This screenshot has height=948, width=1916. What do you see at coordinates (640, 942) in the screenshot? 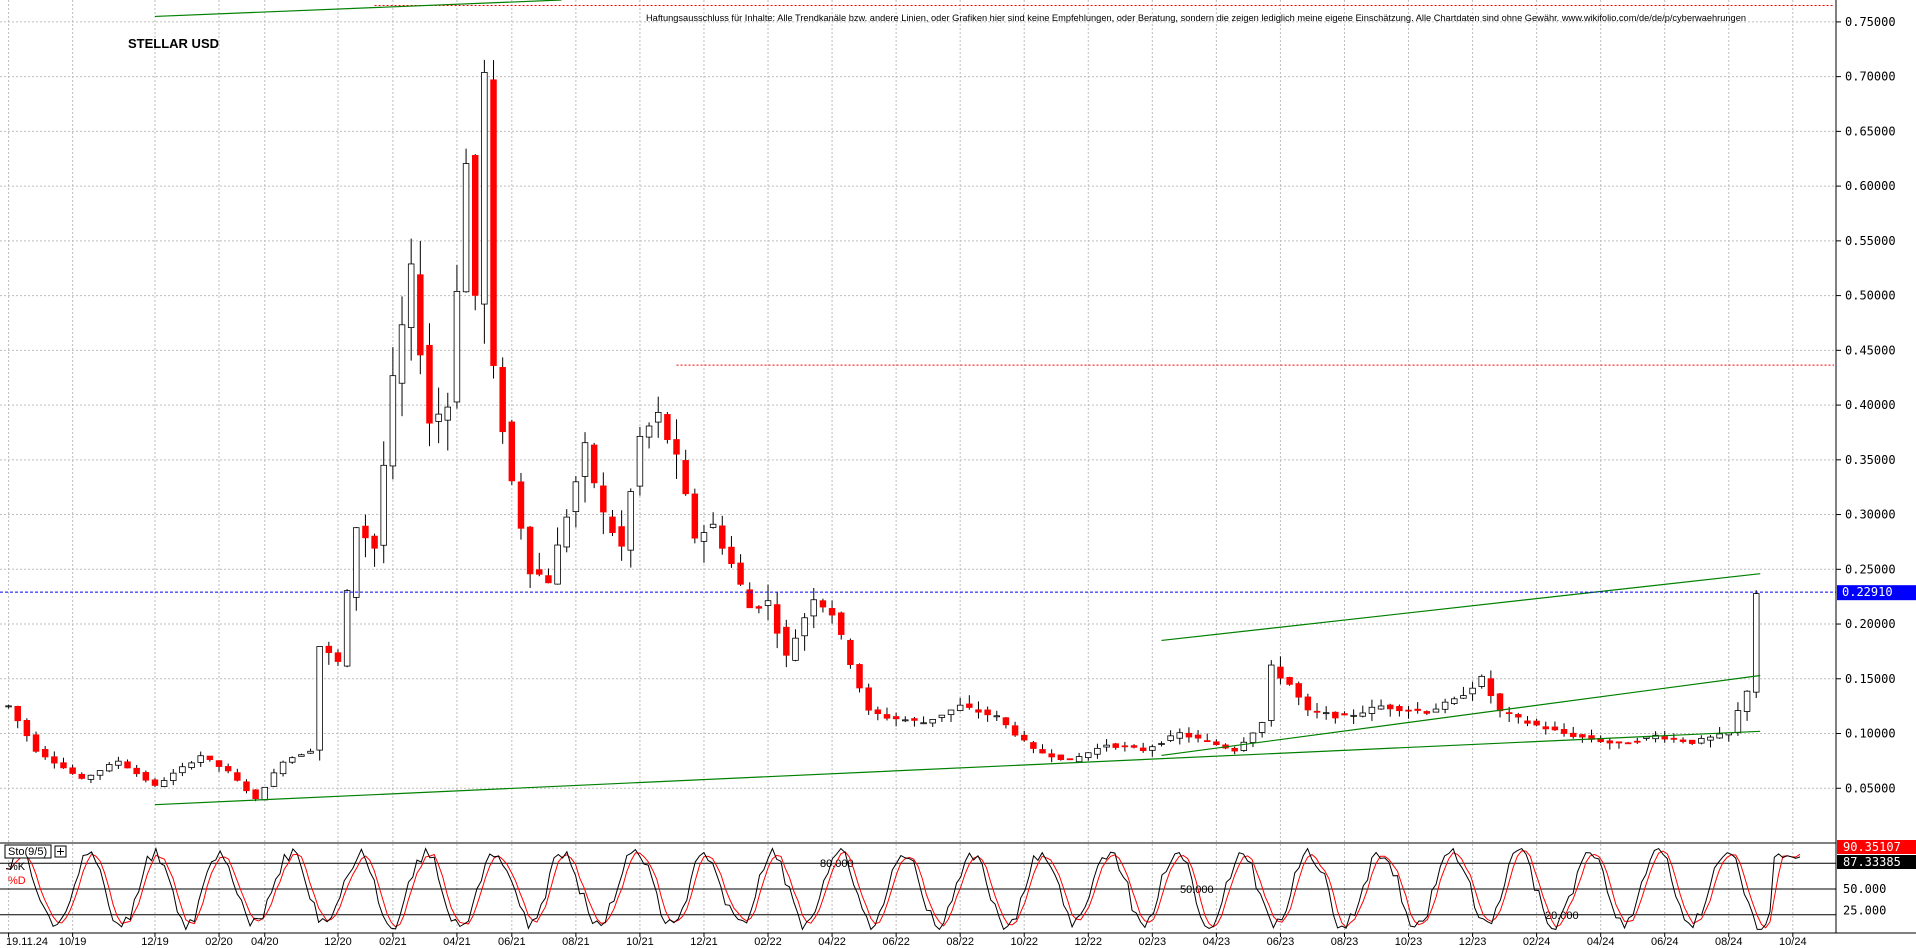
I see `time-tick-label: 10/21` at bounding box center [640, 942].